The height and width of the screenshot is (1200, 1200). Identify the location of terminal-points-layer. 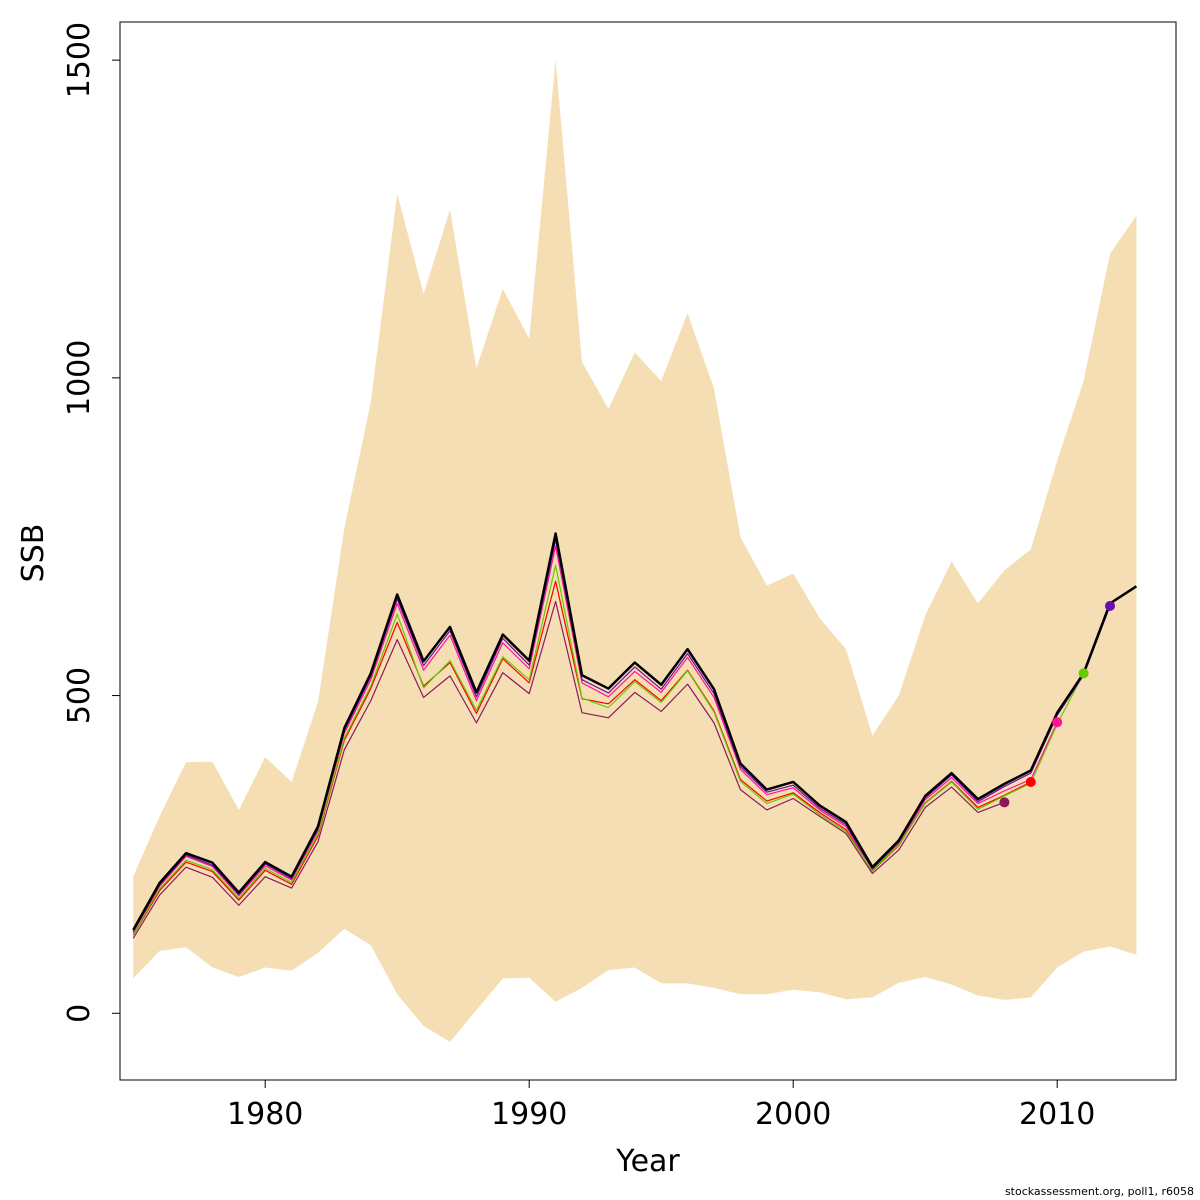
(1057, 704).